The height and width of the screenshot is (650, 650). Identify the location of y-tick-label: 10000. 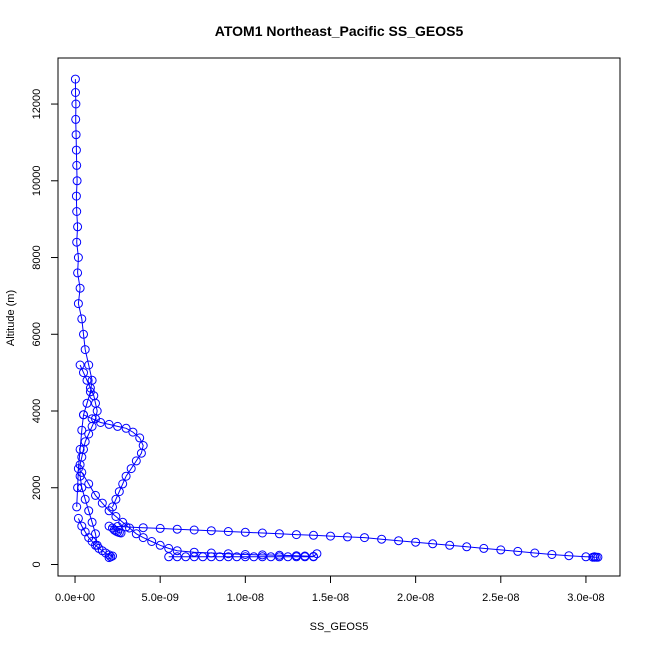
(37, 180).